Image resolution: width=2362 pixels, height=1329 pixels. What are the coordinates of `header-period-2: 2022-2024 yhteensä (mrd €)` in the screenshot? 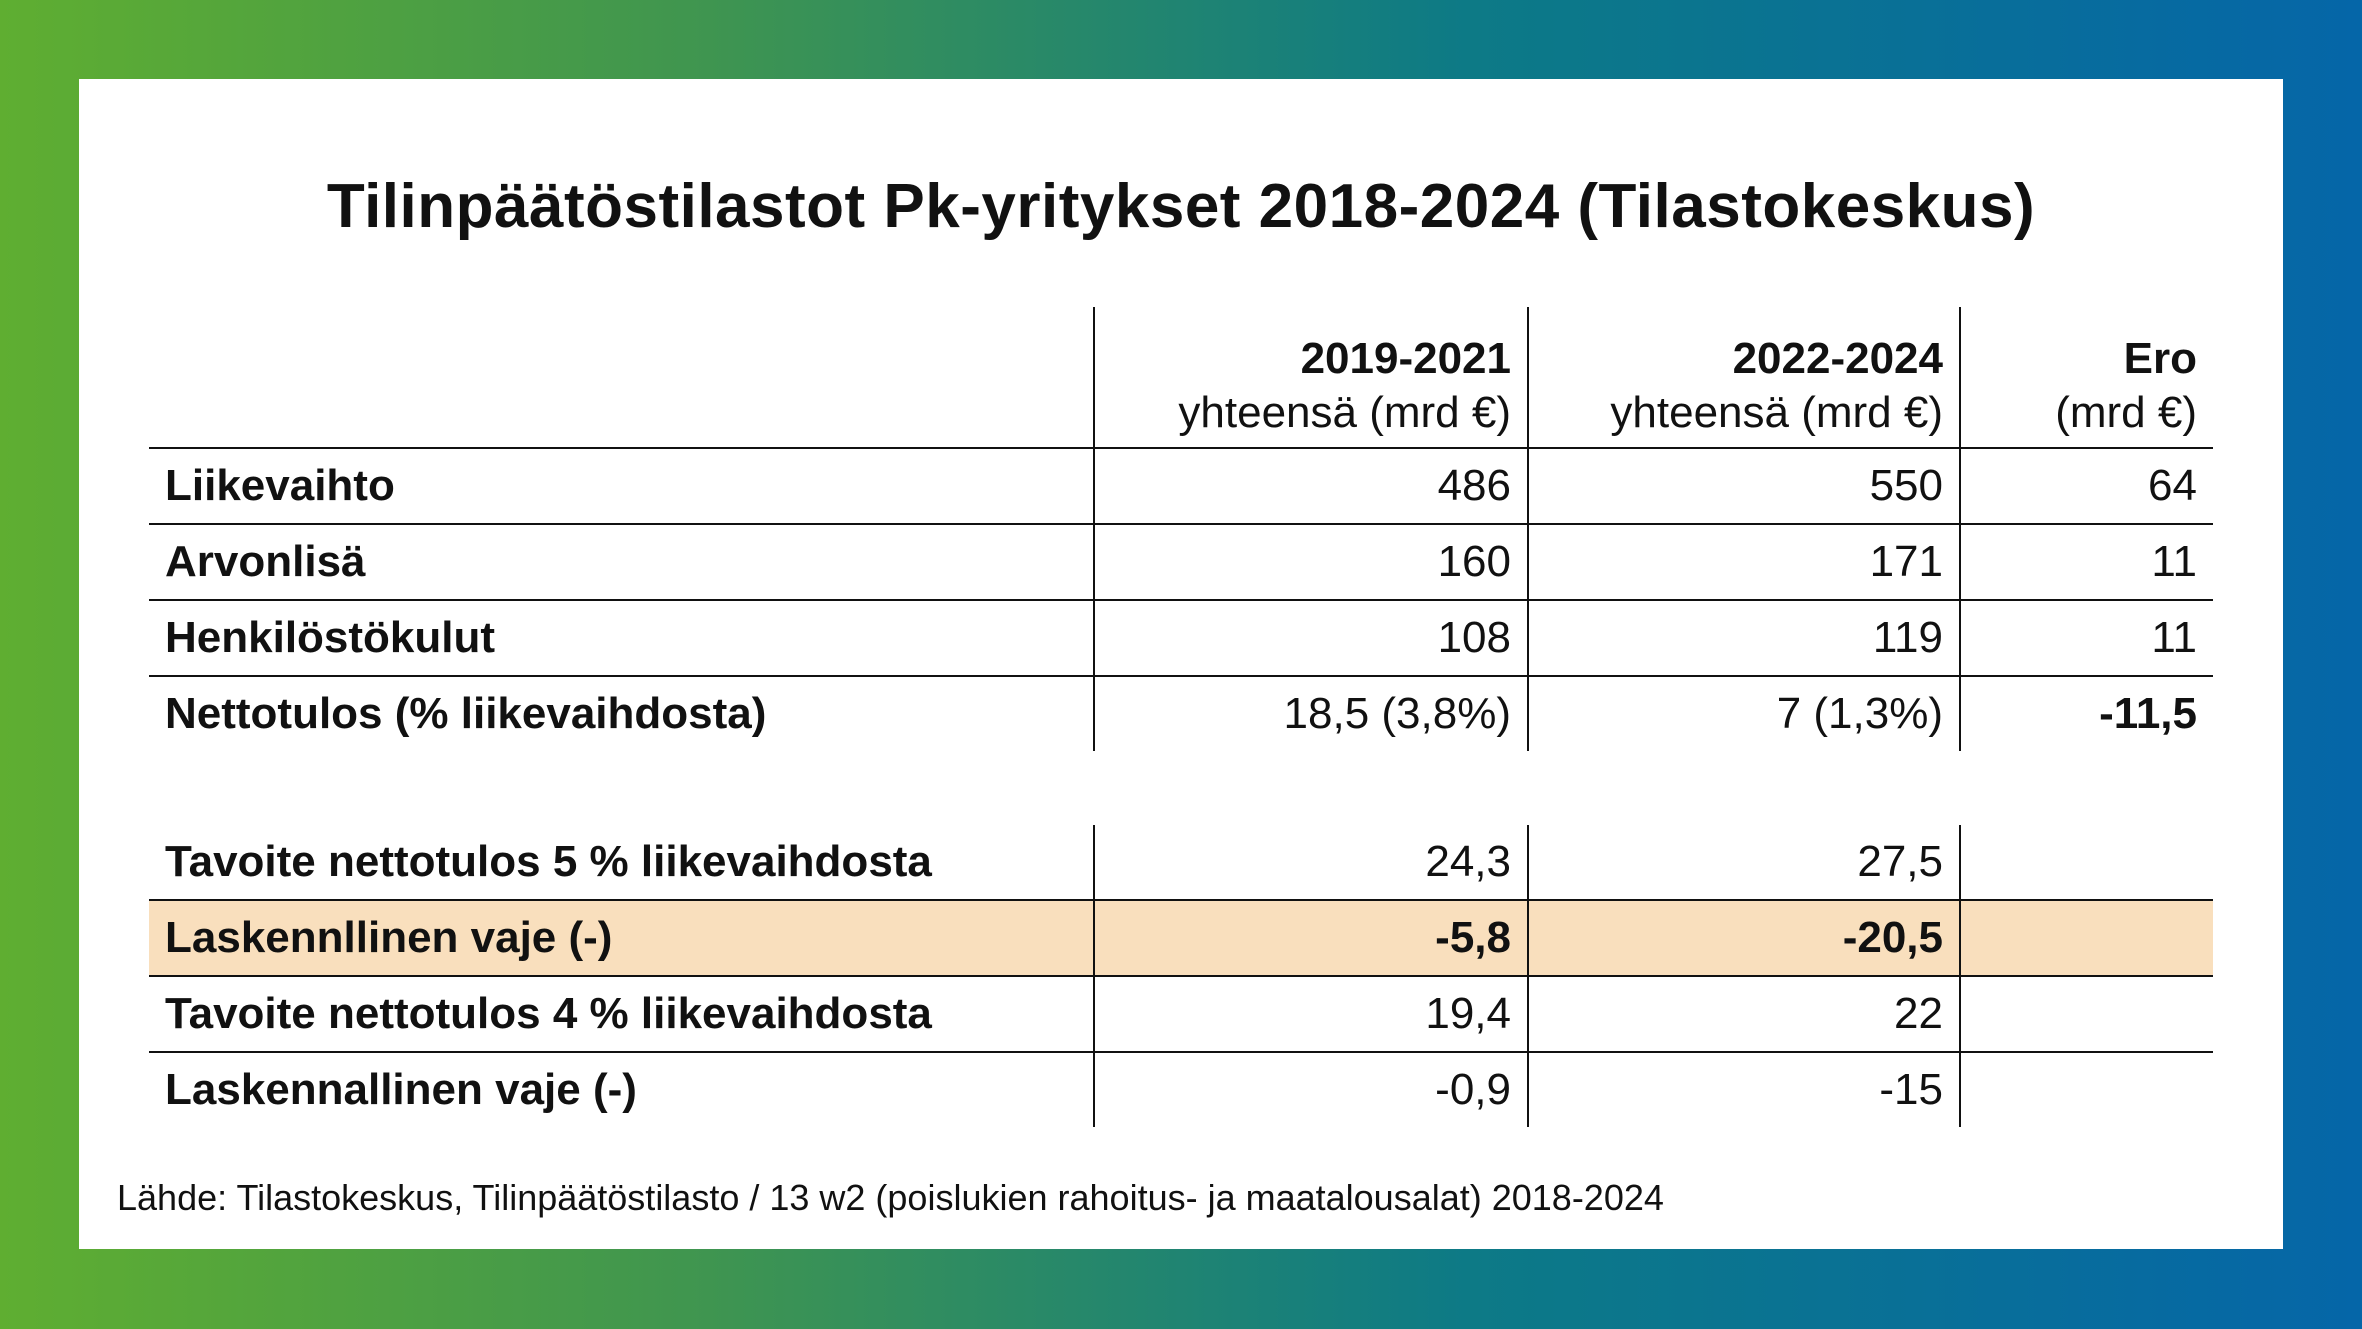 It's located at (1743, 377).